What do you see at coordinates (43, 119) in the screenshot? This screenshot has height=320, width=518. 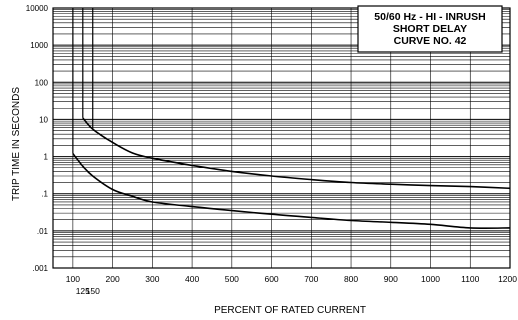 I see `y-tick-label: 10` at bounding box center [43, 119].